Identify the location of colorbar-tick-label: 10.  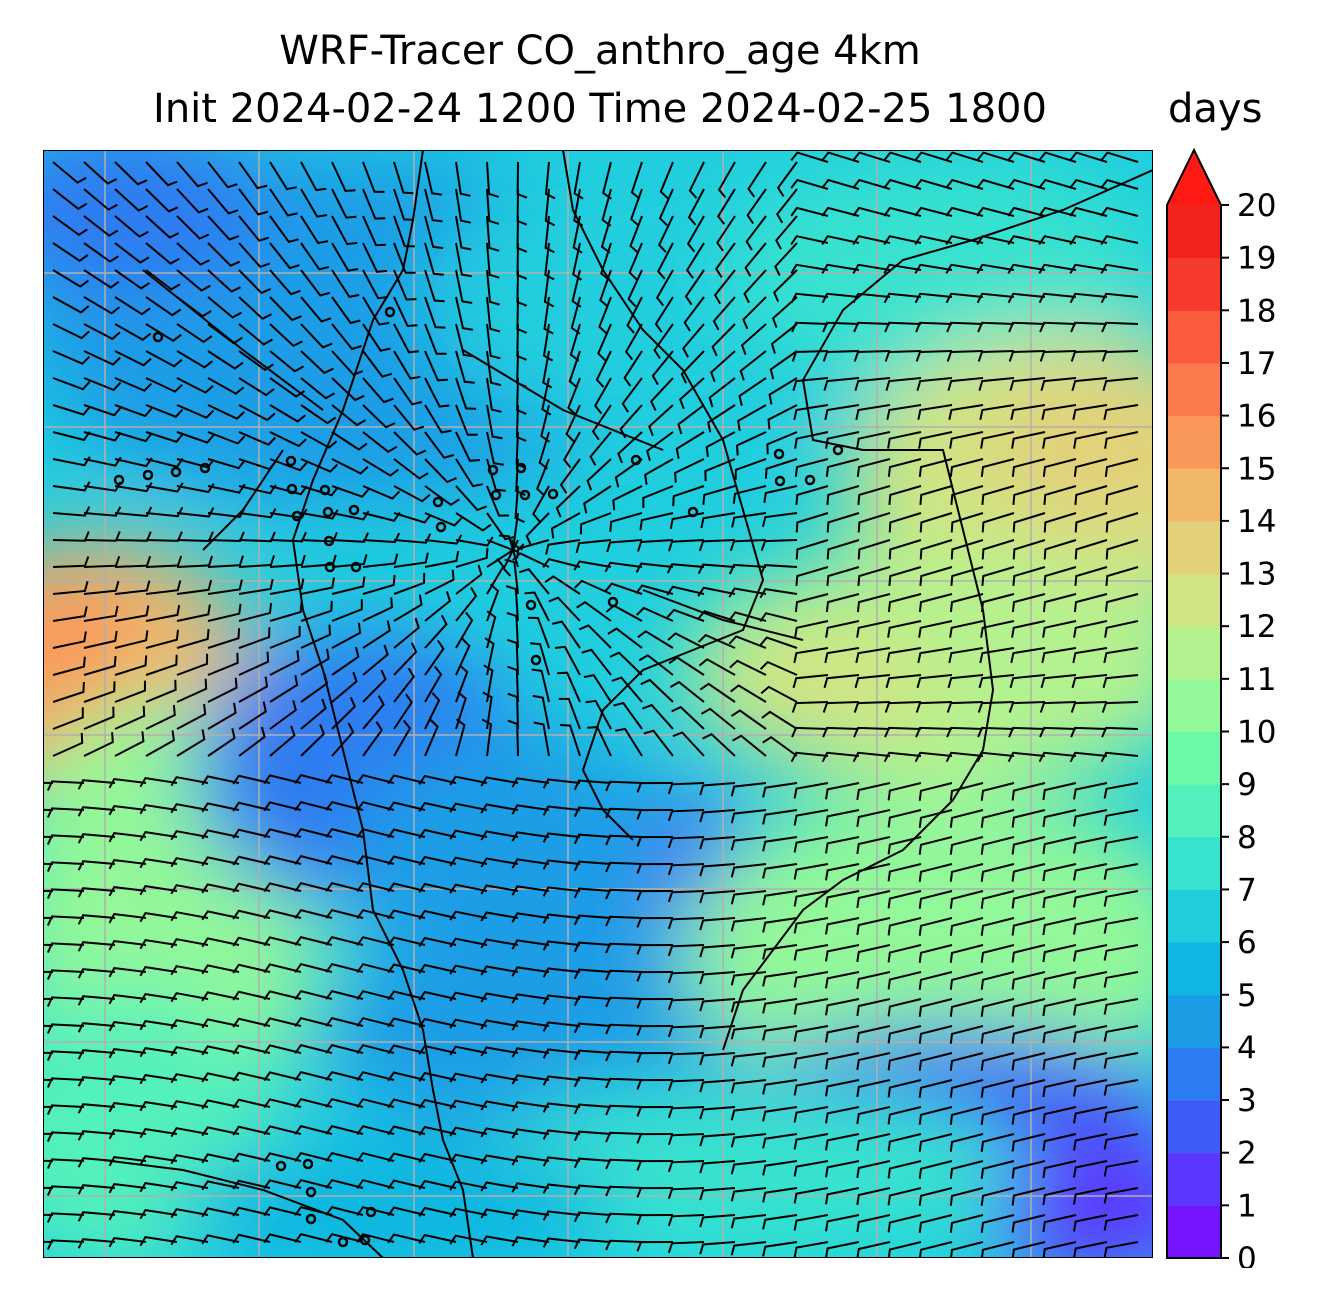
(1256, 733).